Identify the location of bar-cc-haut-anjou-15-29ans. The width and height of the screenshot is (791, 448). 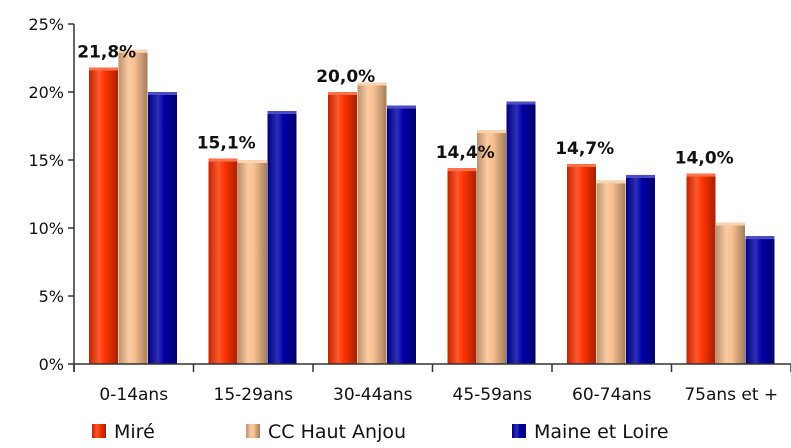
(252, 262).